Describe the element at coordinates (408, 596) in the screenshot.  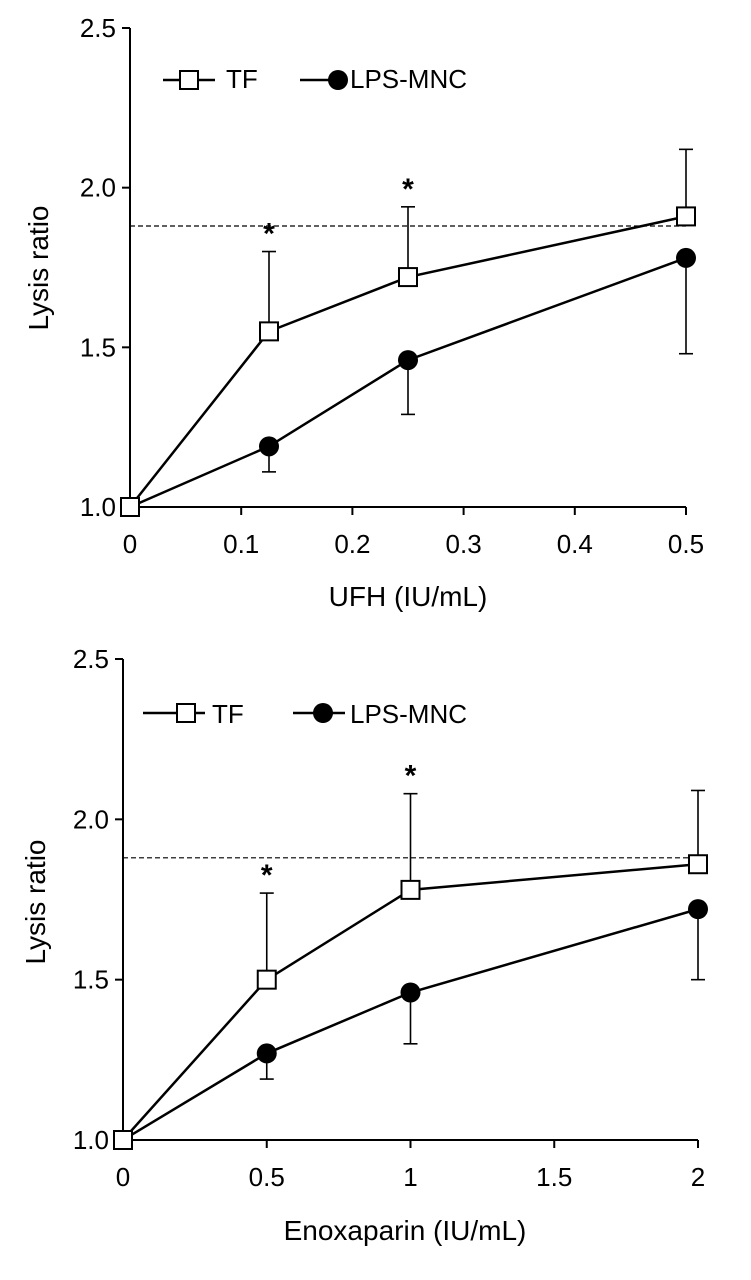
I see `x-axis-title: UFH (IU/mL)` at that location.